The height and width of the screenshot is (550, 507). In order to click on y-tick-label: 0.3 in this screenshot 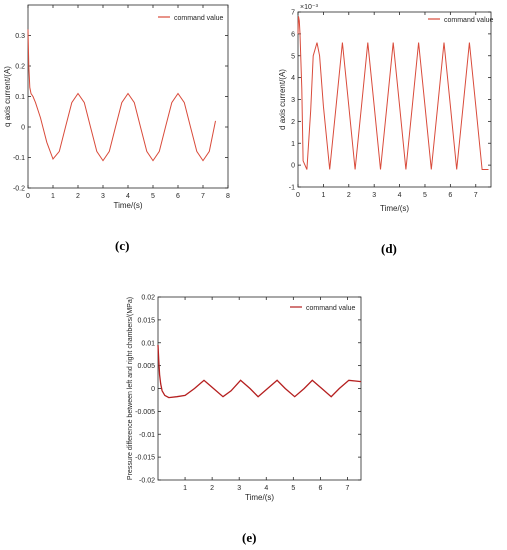, I will do `click(20, 36)`.